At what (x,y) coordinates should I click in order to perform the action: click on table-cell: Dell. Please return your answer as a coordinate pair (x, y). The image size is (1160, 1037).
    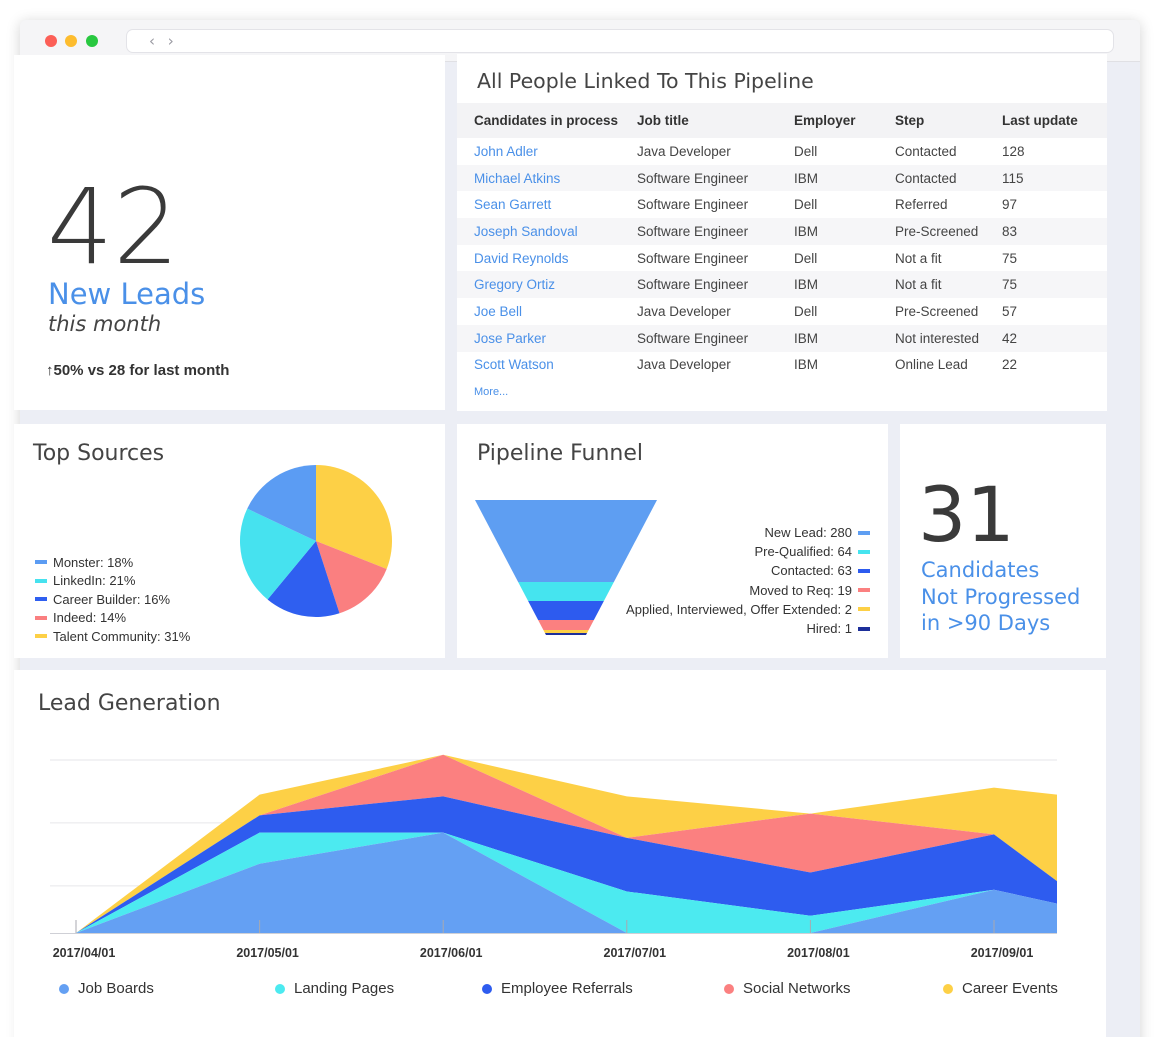
    Looking at the image, I should click on (844, 204).